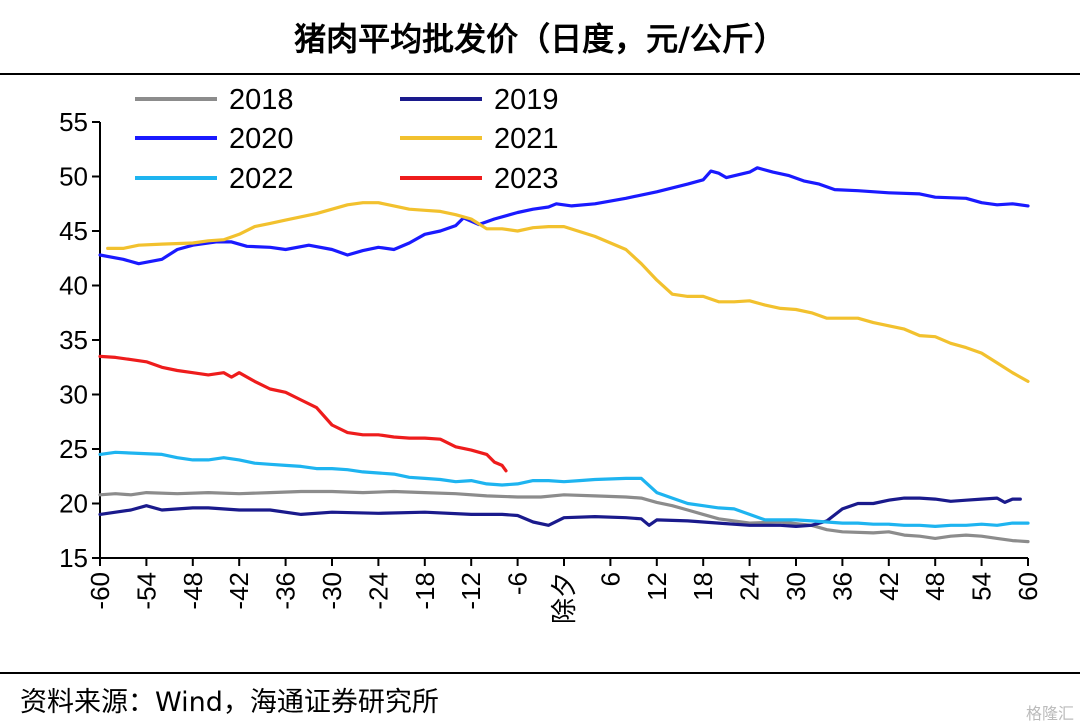 Image resolution: width=1080 pixels, height=728 pixels. What do you see at coordinates (750, 586) in the screenshot?
I see `x-tick-label: 24` at bounding box center [750, 586].